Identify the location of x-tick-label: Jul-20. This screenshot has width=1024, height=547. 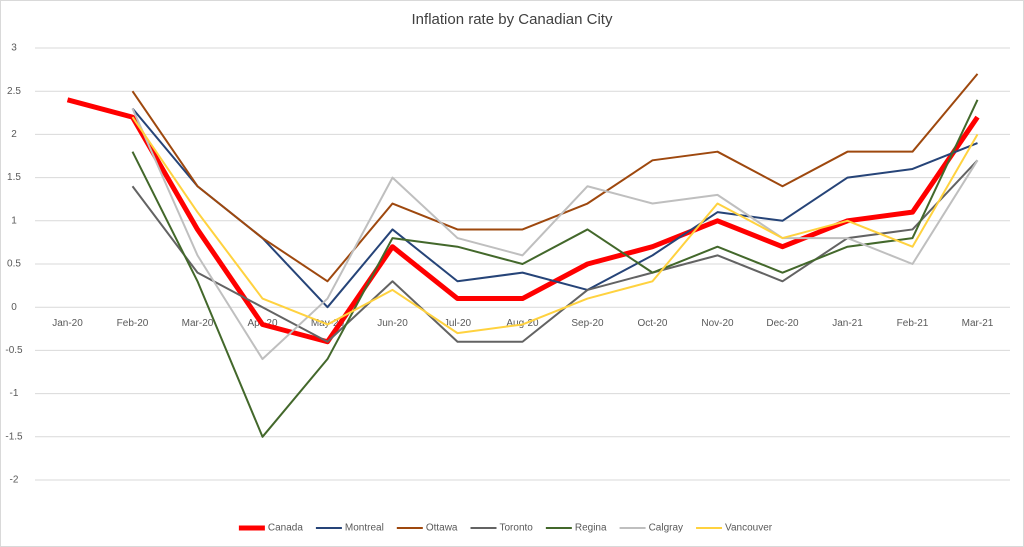
(458, 323).